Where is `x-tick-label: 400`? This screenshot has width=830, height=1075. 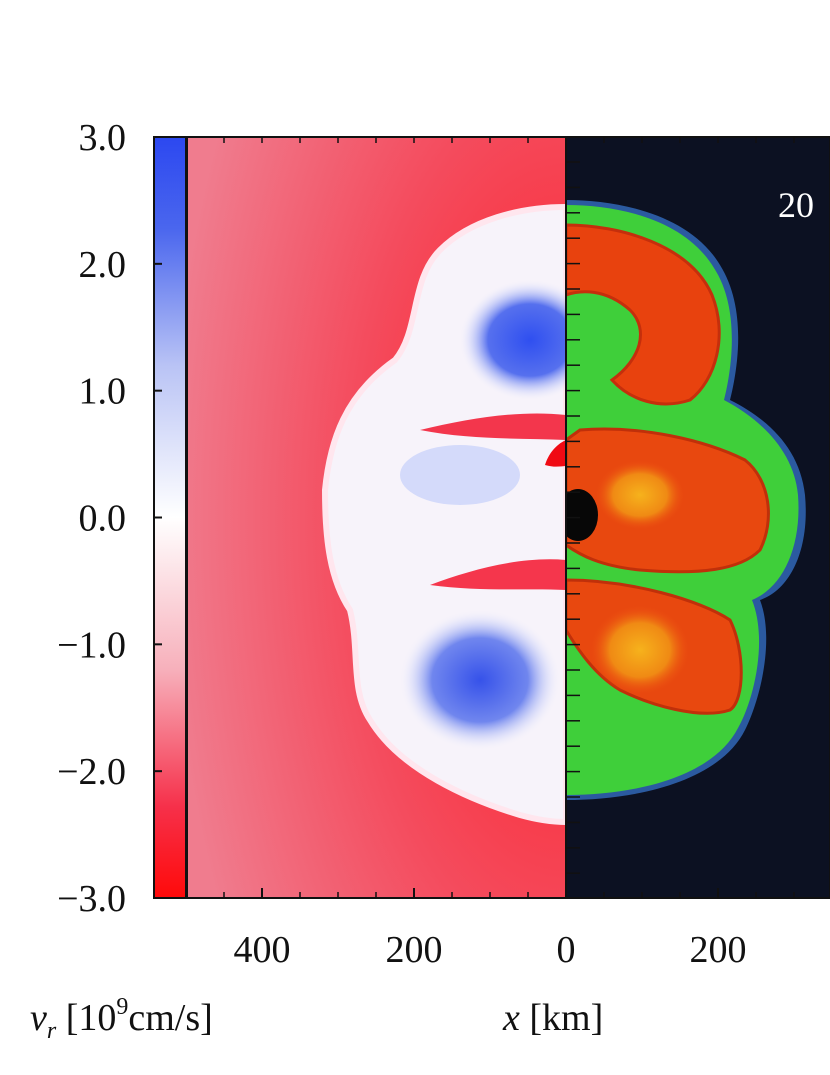 x-tick-label: 400 is located at coordinates (262, 950).